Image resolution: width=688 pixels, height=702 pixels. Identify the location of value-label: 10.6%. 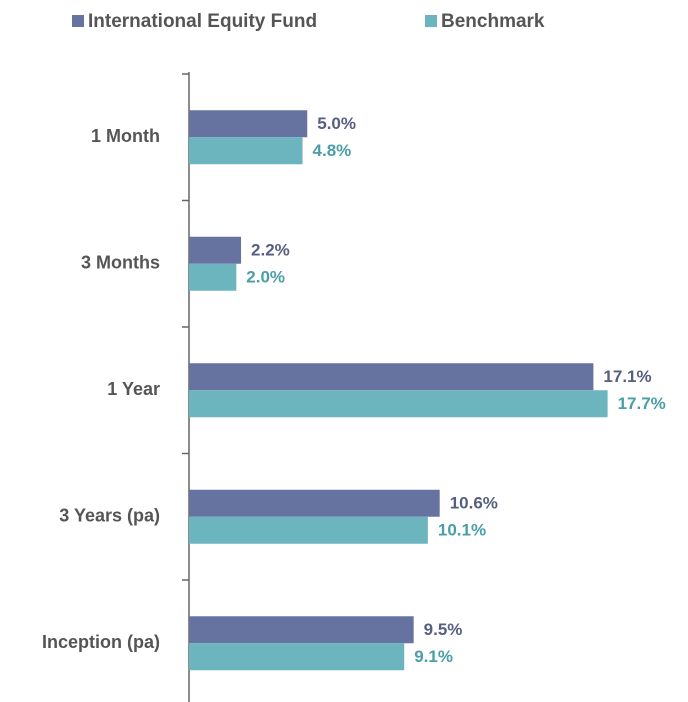
(474, 503).